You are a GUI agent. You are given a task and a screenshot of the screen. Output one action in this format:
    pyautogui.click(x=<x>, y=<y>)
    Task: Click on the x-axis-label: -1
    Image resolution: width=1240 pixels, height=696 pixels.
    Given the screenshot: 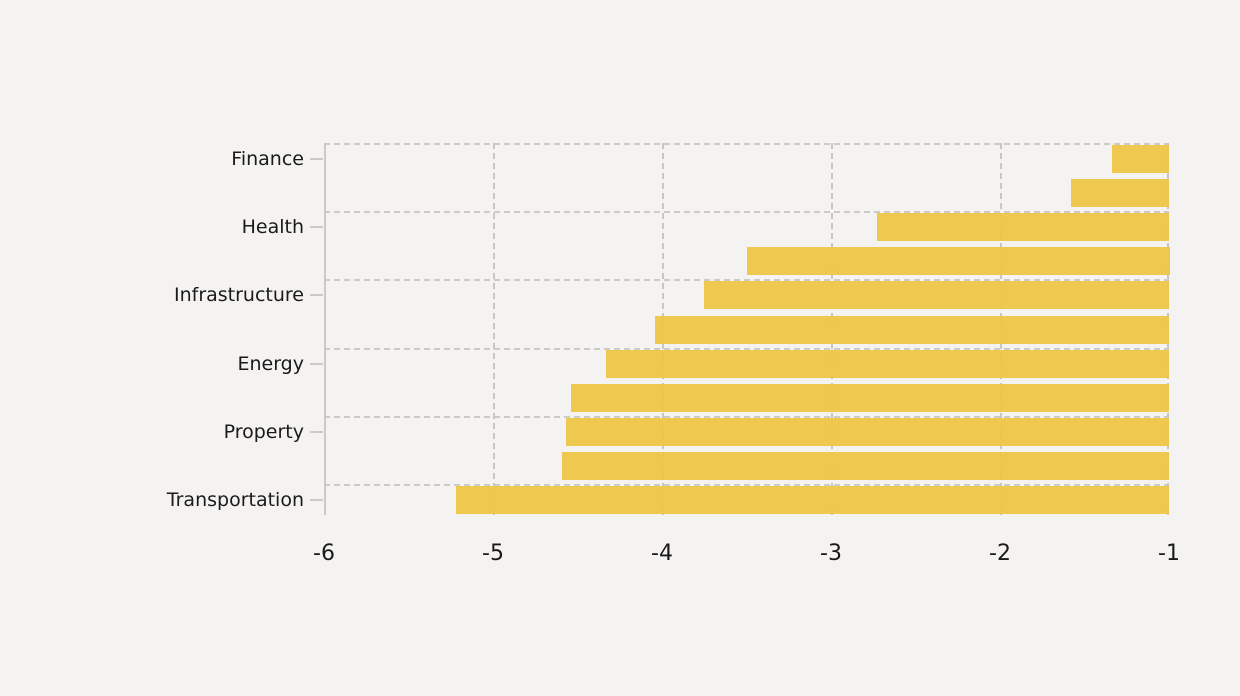 What is the action you would take?
    pyautogui.click(x=1169, y=553)
    